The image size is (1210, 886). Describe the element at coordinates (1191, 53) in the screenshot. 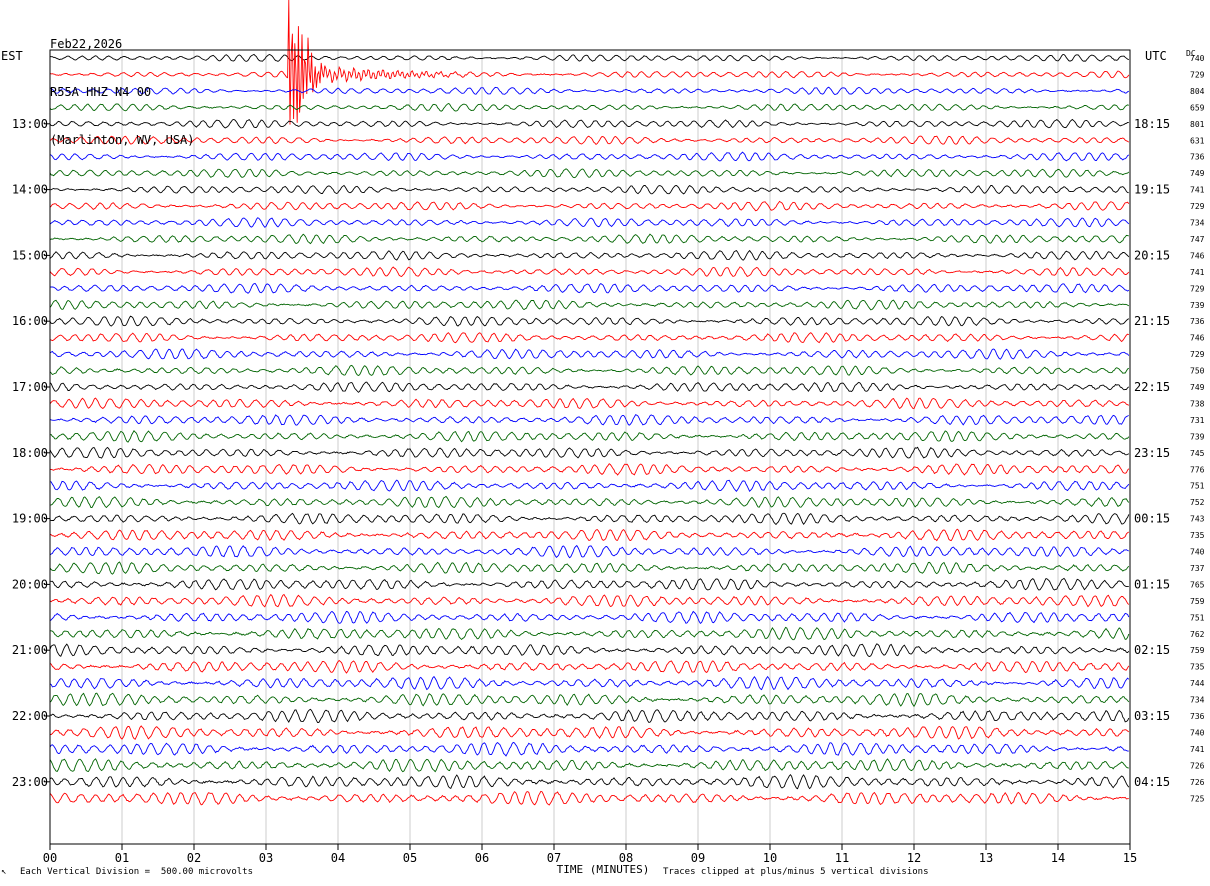

I see `dc-column-label: DC` at that location.